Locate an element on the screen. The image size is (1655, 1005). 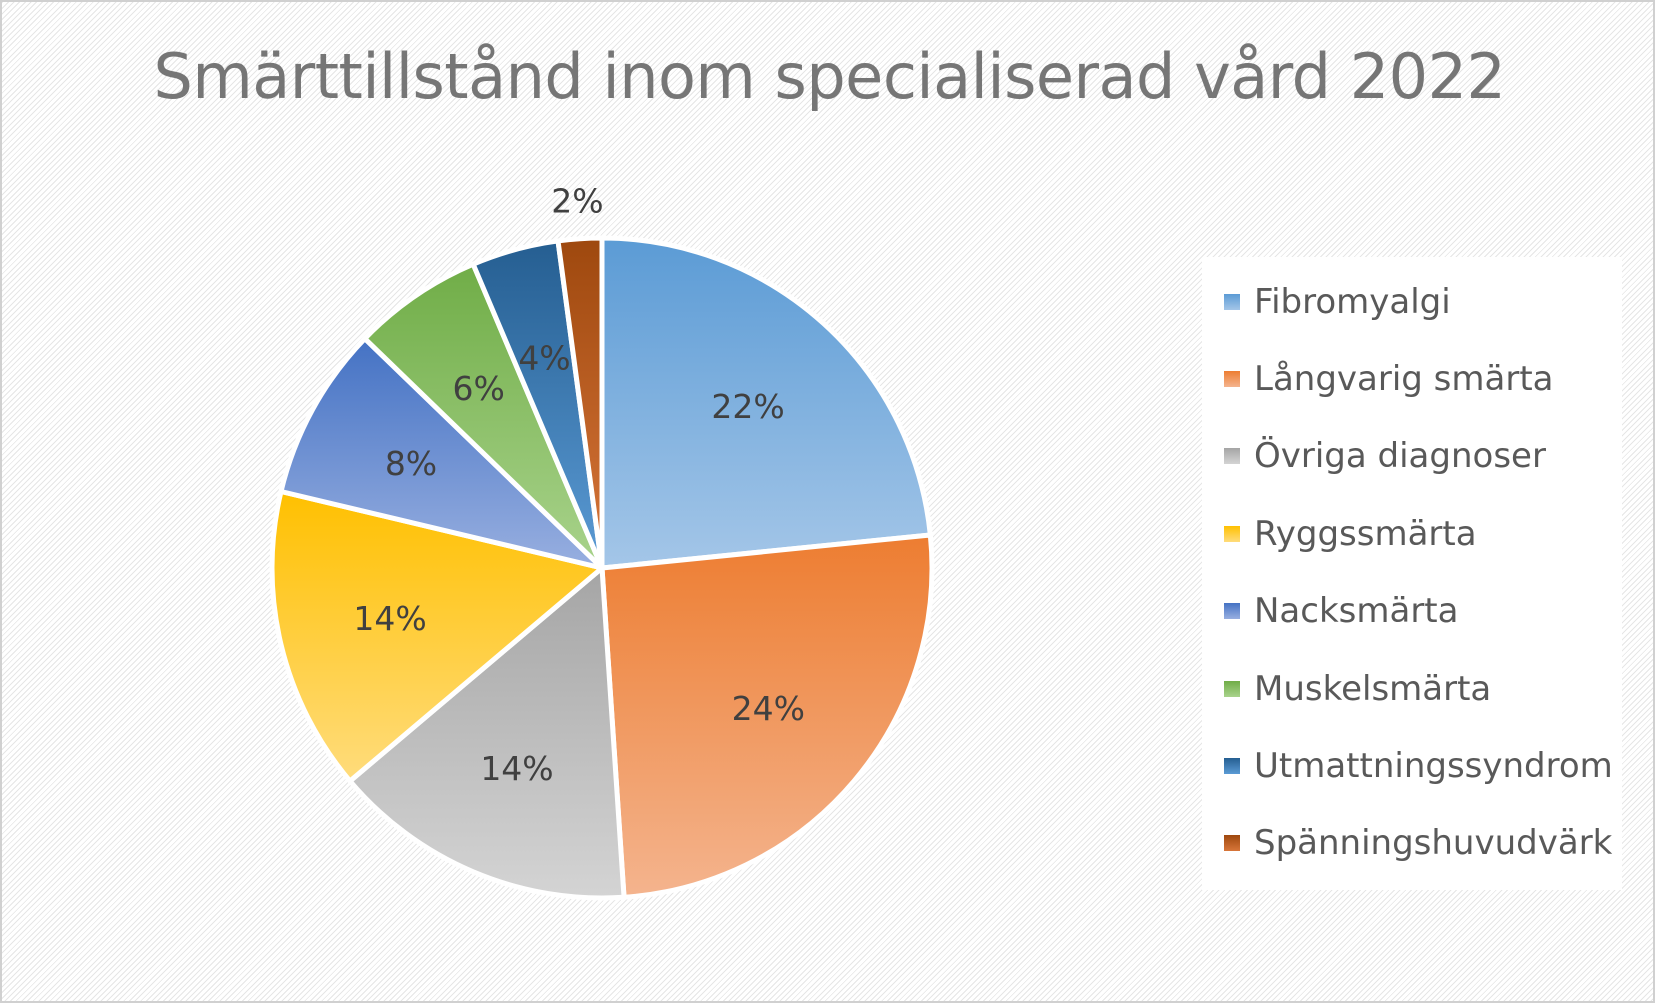
legend-label: Muskelsmärta is located at coordinates (1373, 688).